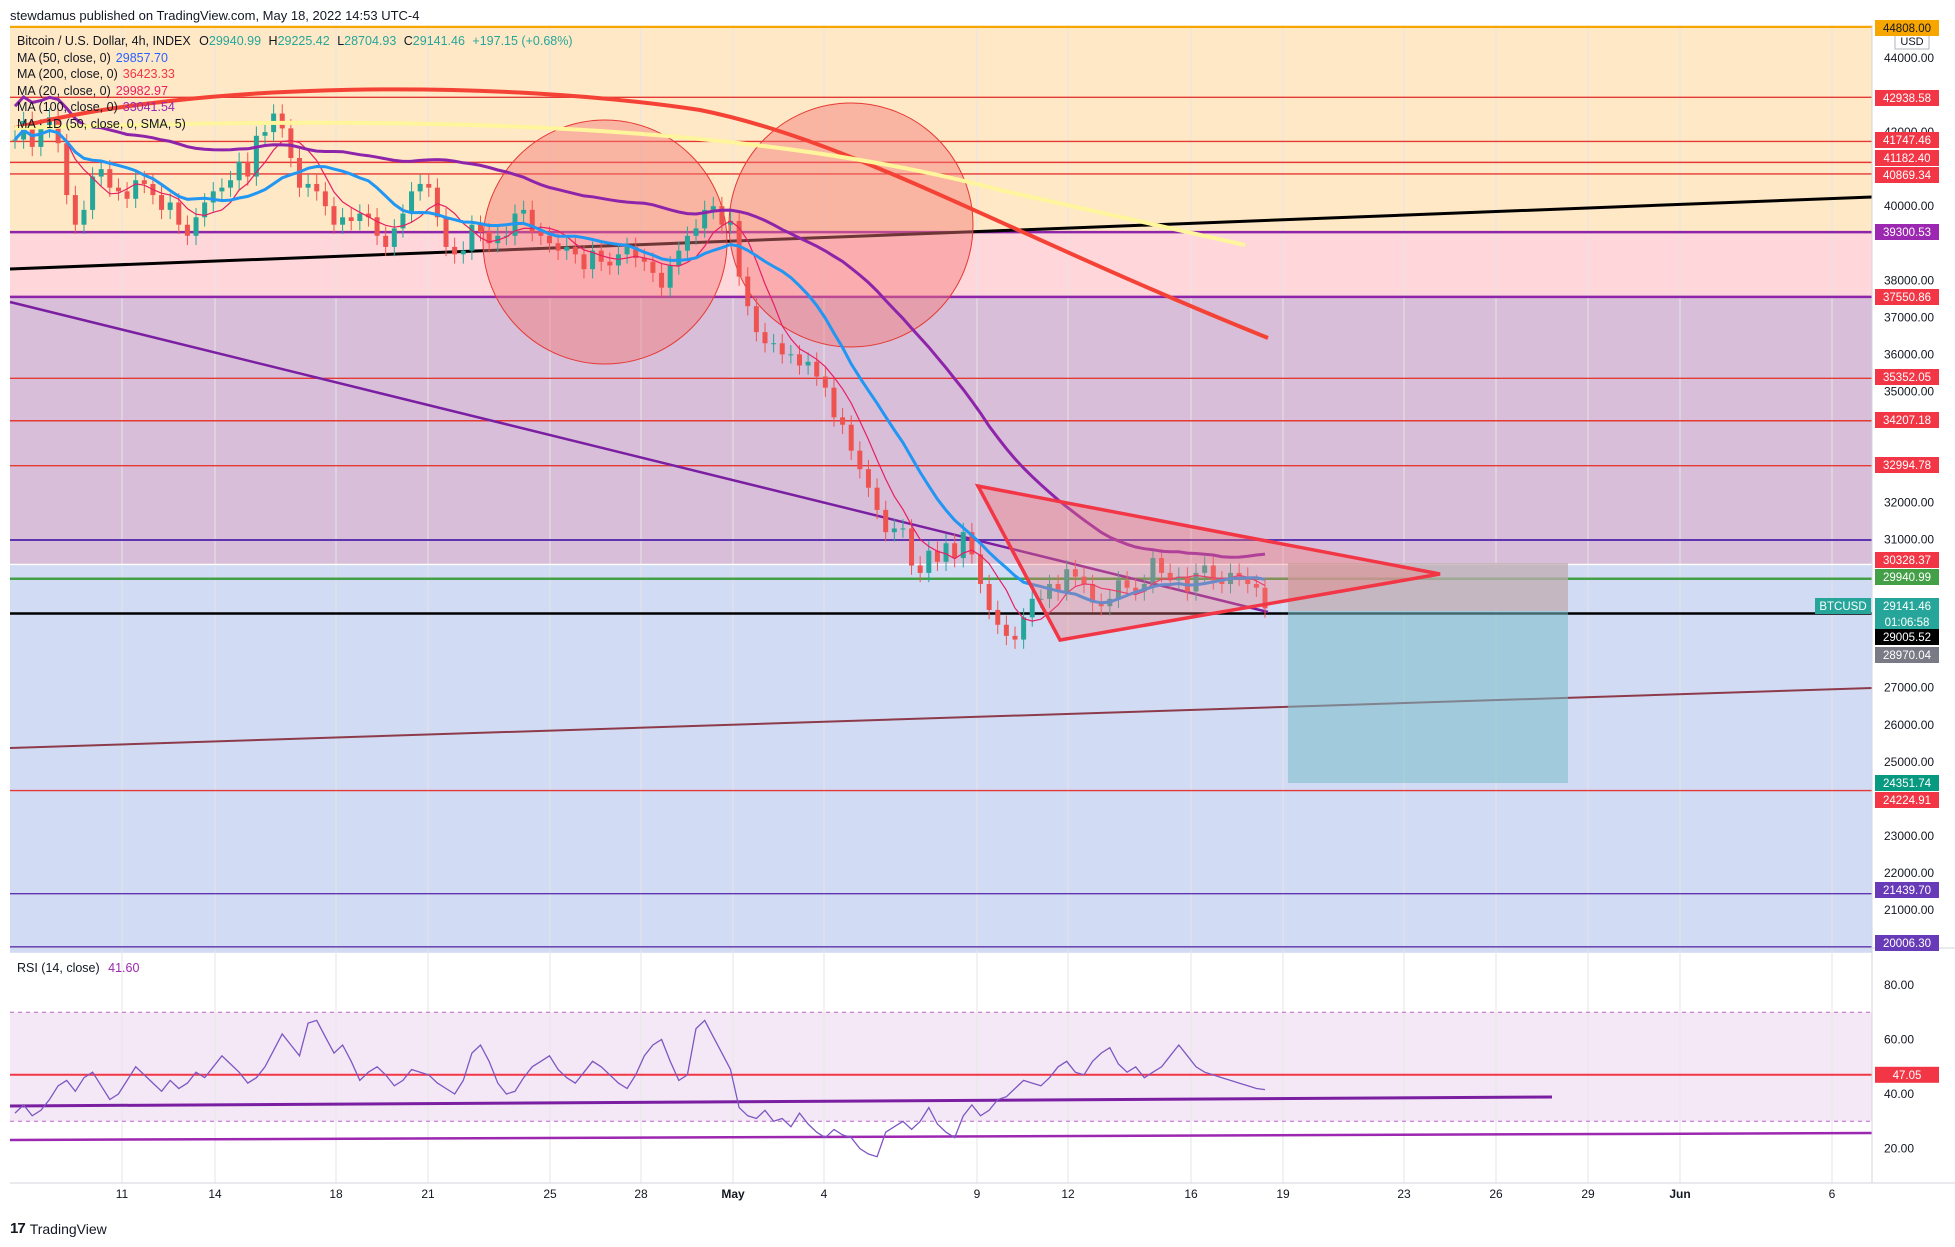  Describe the element at coordinates (297, 107) in the screenshot. I see `legend-row-3: MA (100, close, 0) 33041.54` at that location.